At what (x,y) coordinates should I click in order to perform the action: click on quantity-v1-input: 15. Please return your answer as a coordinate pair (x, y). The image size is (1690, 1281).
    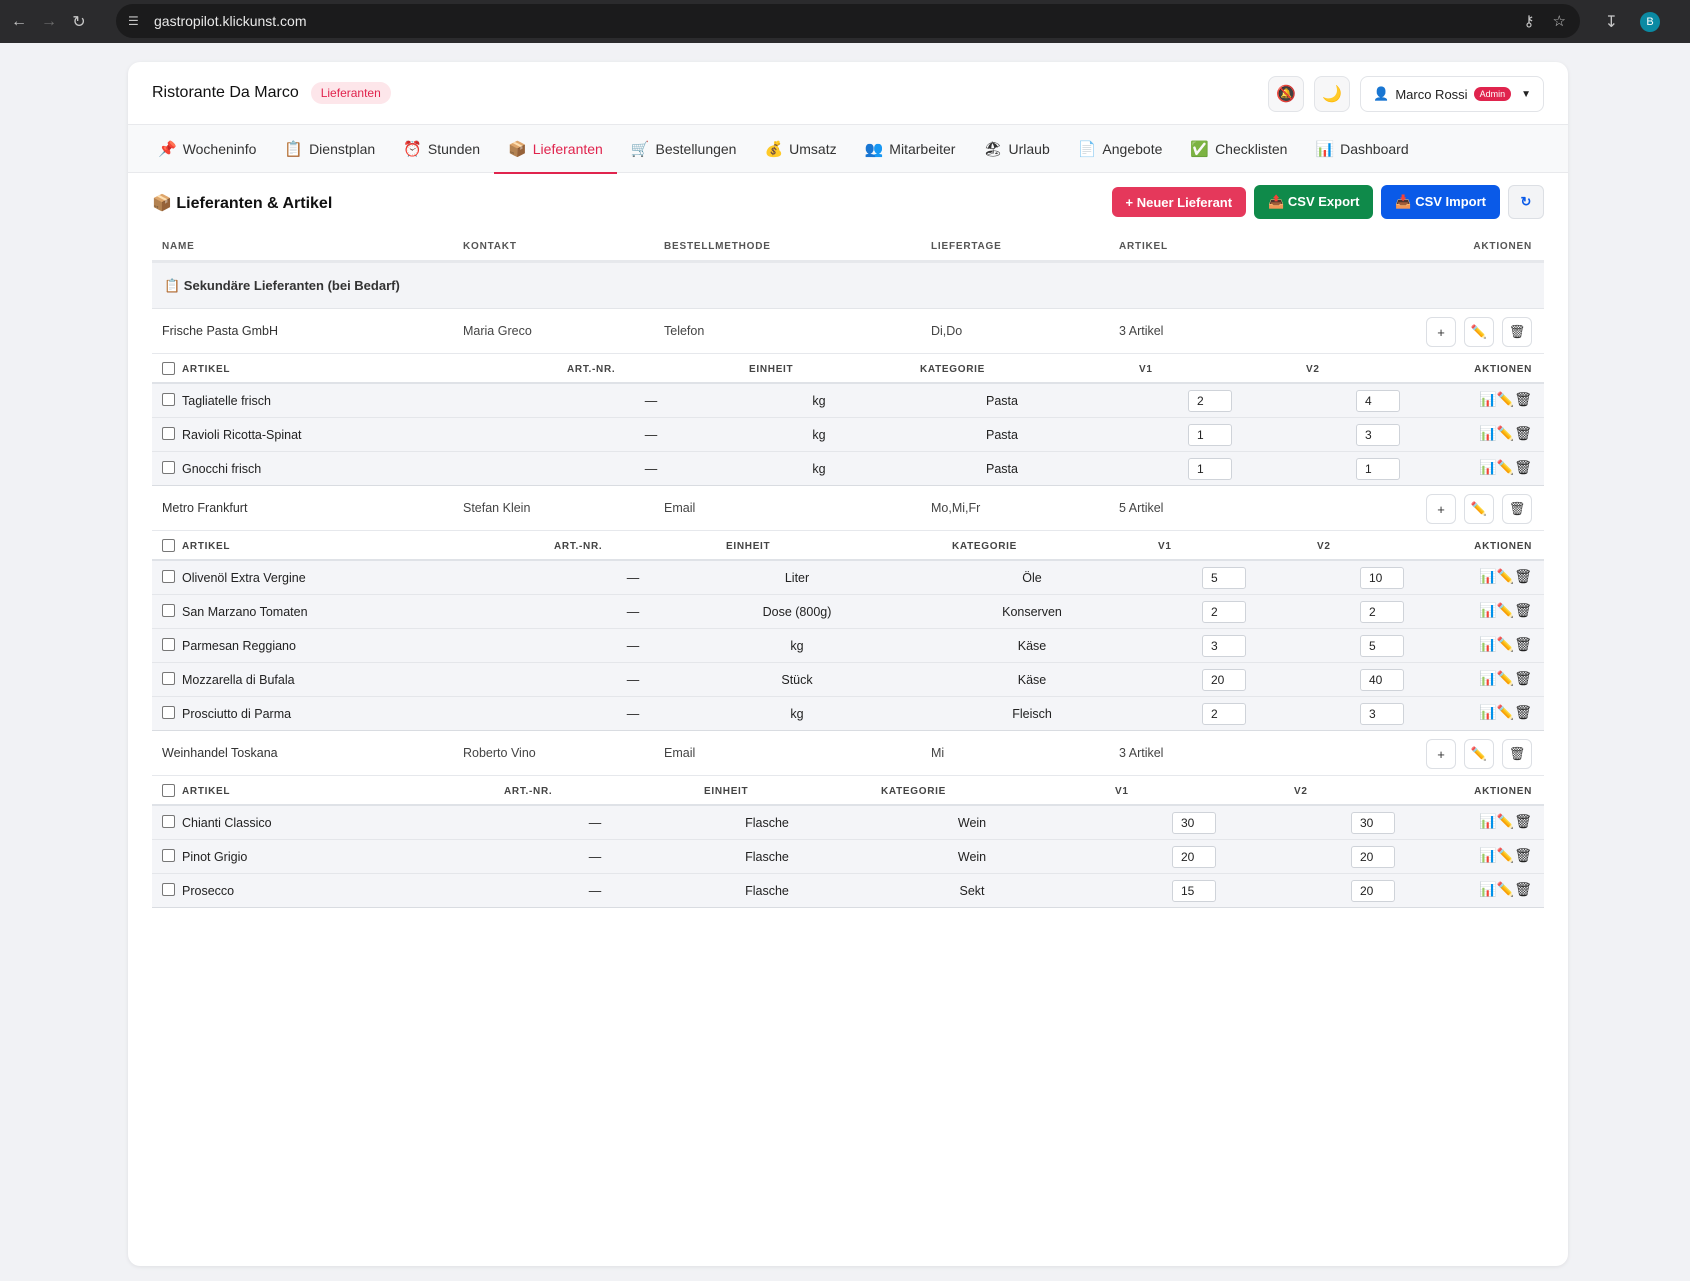
    Looking at the image, I should click on (1194, 891).